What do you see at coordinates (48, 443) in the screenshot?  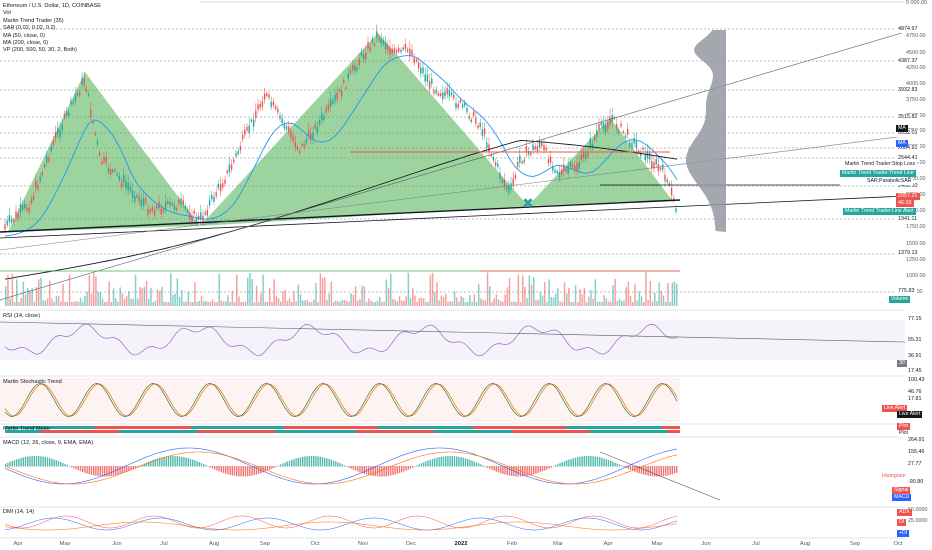 I see `macd-pane-title: MACD (12, 26, close, 9, EMA, EMA)` at bounding box center [48, 443].